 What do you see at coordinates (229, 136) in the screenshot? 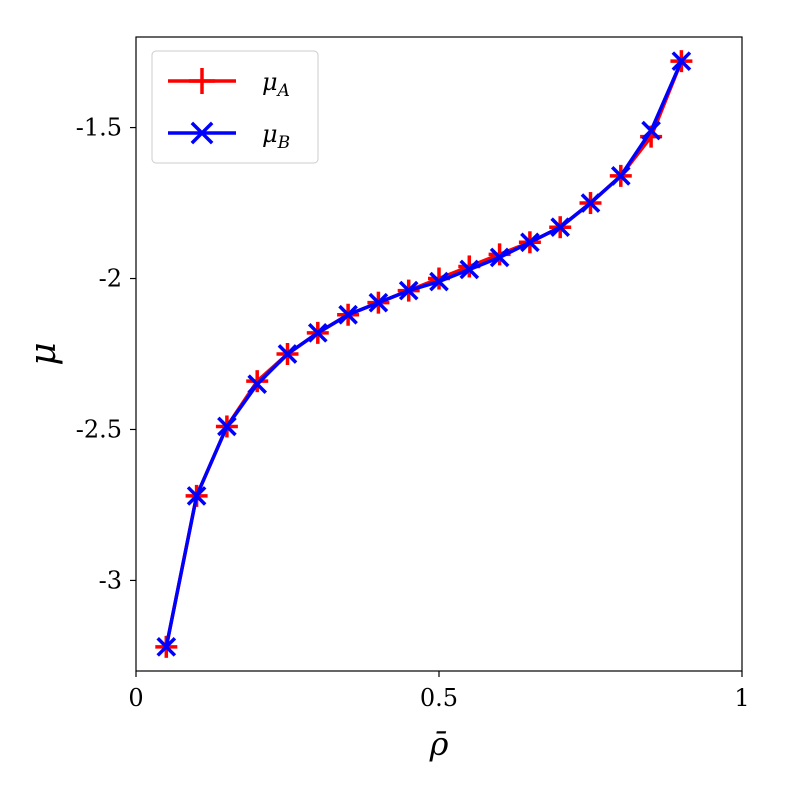
I see `legend-item-B: μB` at bounding box center [229, 136].